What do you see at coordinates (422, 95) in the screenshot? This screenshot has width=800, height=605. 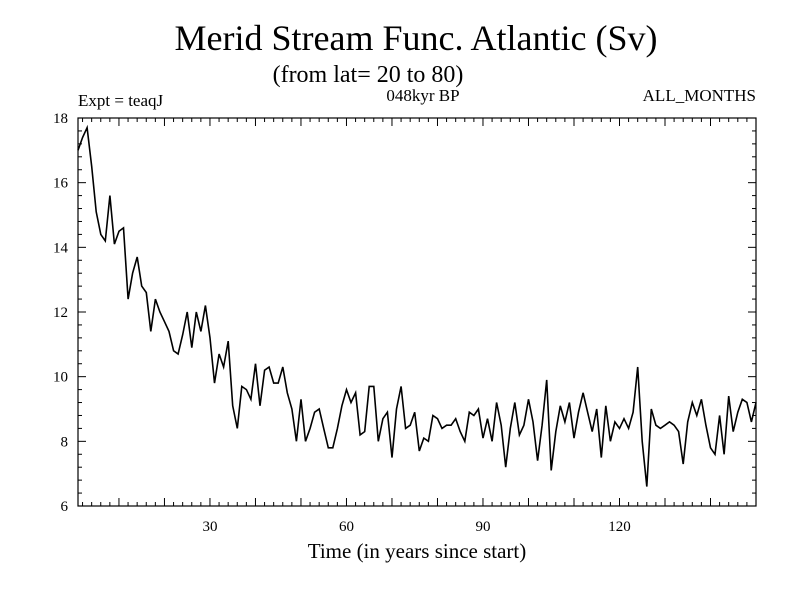 I see `period-label: 048kyr BP` at bounding box center [422, 95].